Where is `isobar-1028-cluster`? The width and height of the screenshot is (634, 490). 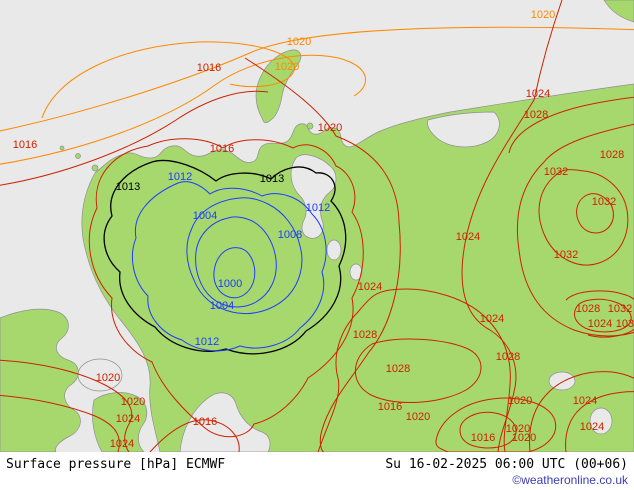 isobar-1028-cluster is located at coordinates (602, 315).